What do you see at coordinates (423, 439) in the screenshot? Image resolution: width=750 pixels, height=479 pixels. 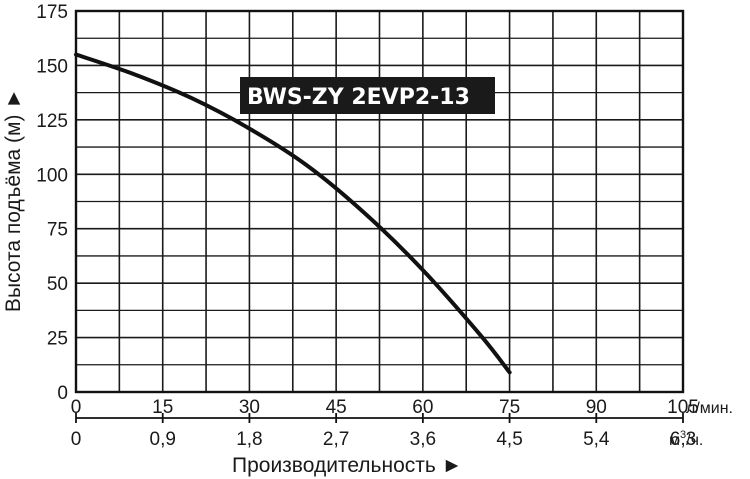 I see `x-tick-label-secondary: 3,6` at bounding box center [423, 439].